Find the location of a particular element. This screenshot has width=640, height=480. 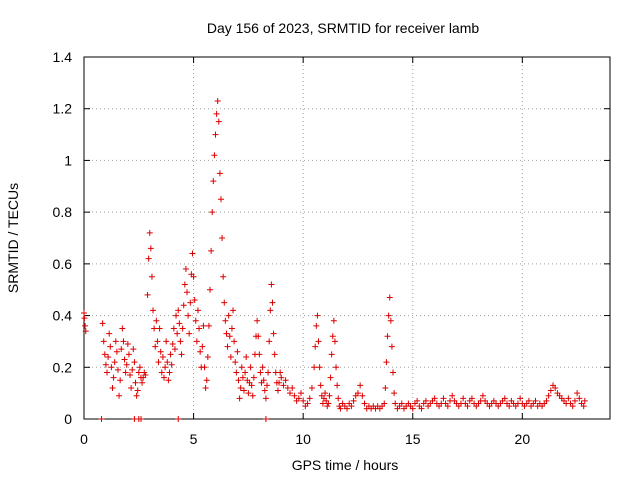

y-tick-label: 1.4 is located at coordinates (63, 57).